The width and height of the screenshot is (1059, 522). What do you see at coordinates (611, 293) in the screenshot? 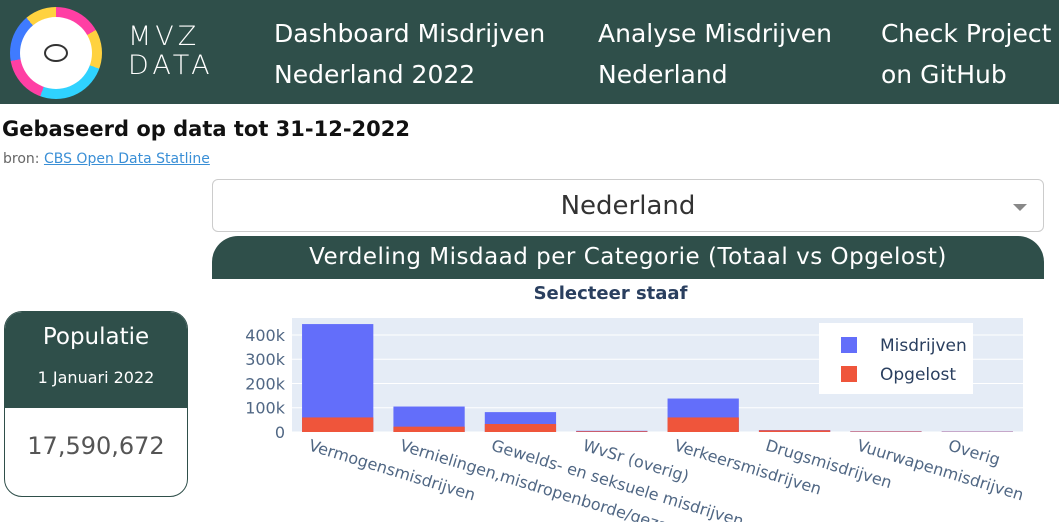
I see `chart-title: Selecteer staaf` at bounding box center [611, 293].